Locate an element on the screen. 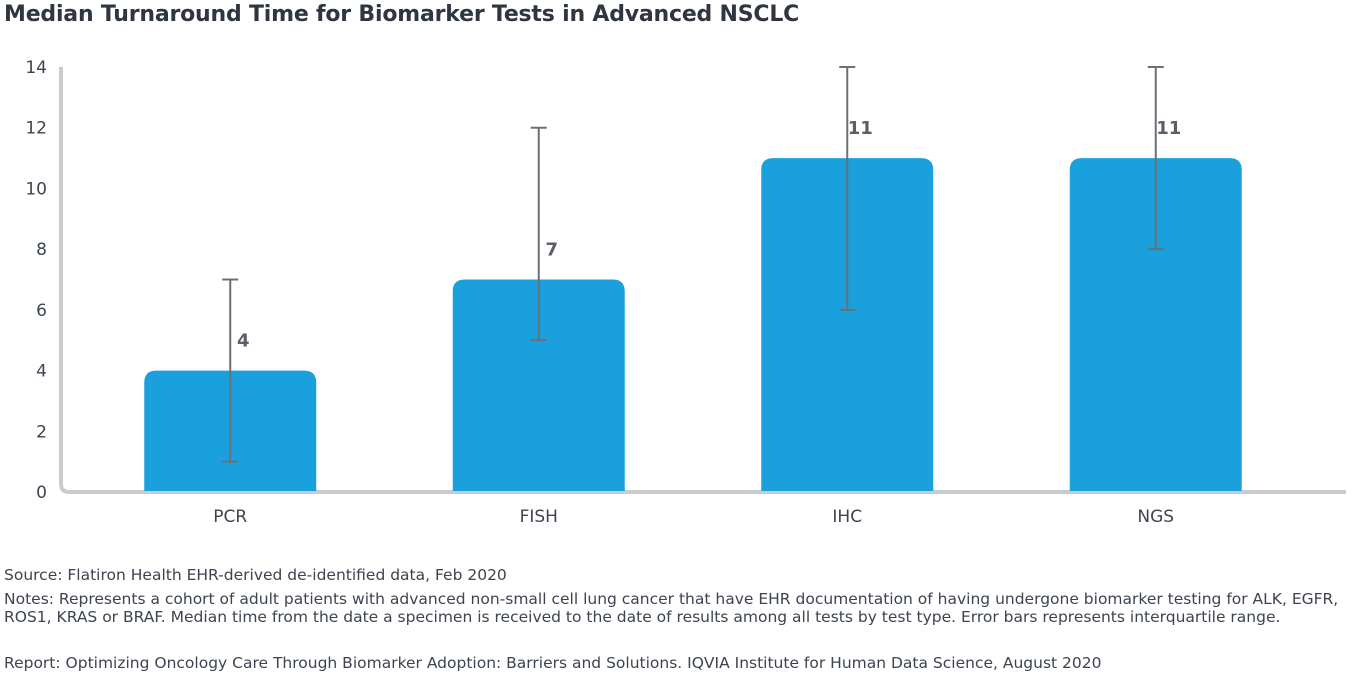  data-label-pcr: 4 is located at coordinates (243, 341).